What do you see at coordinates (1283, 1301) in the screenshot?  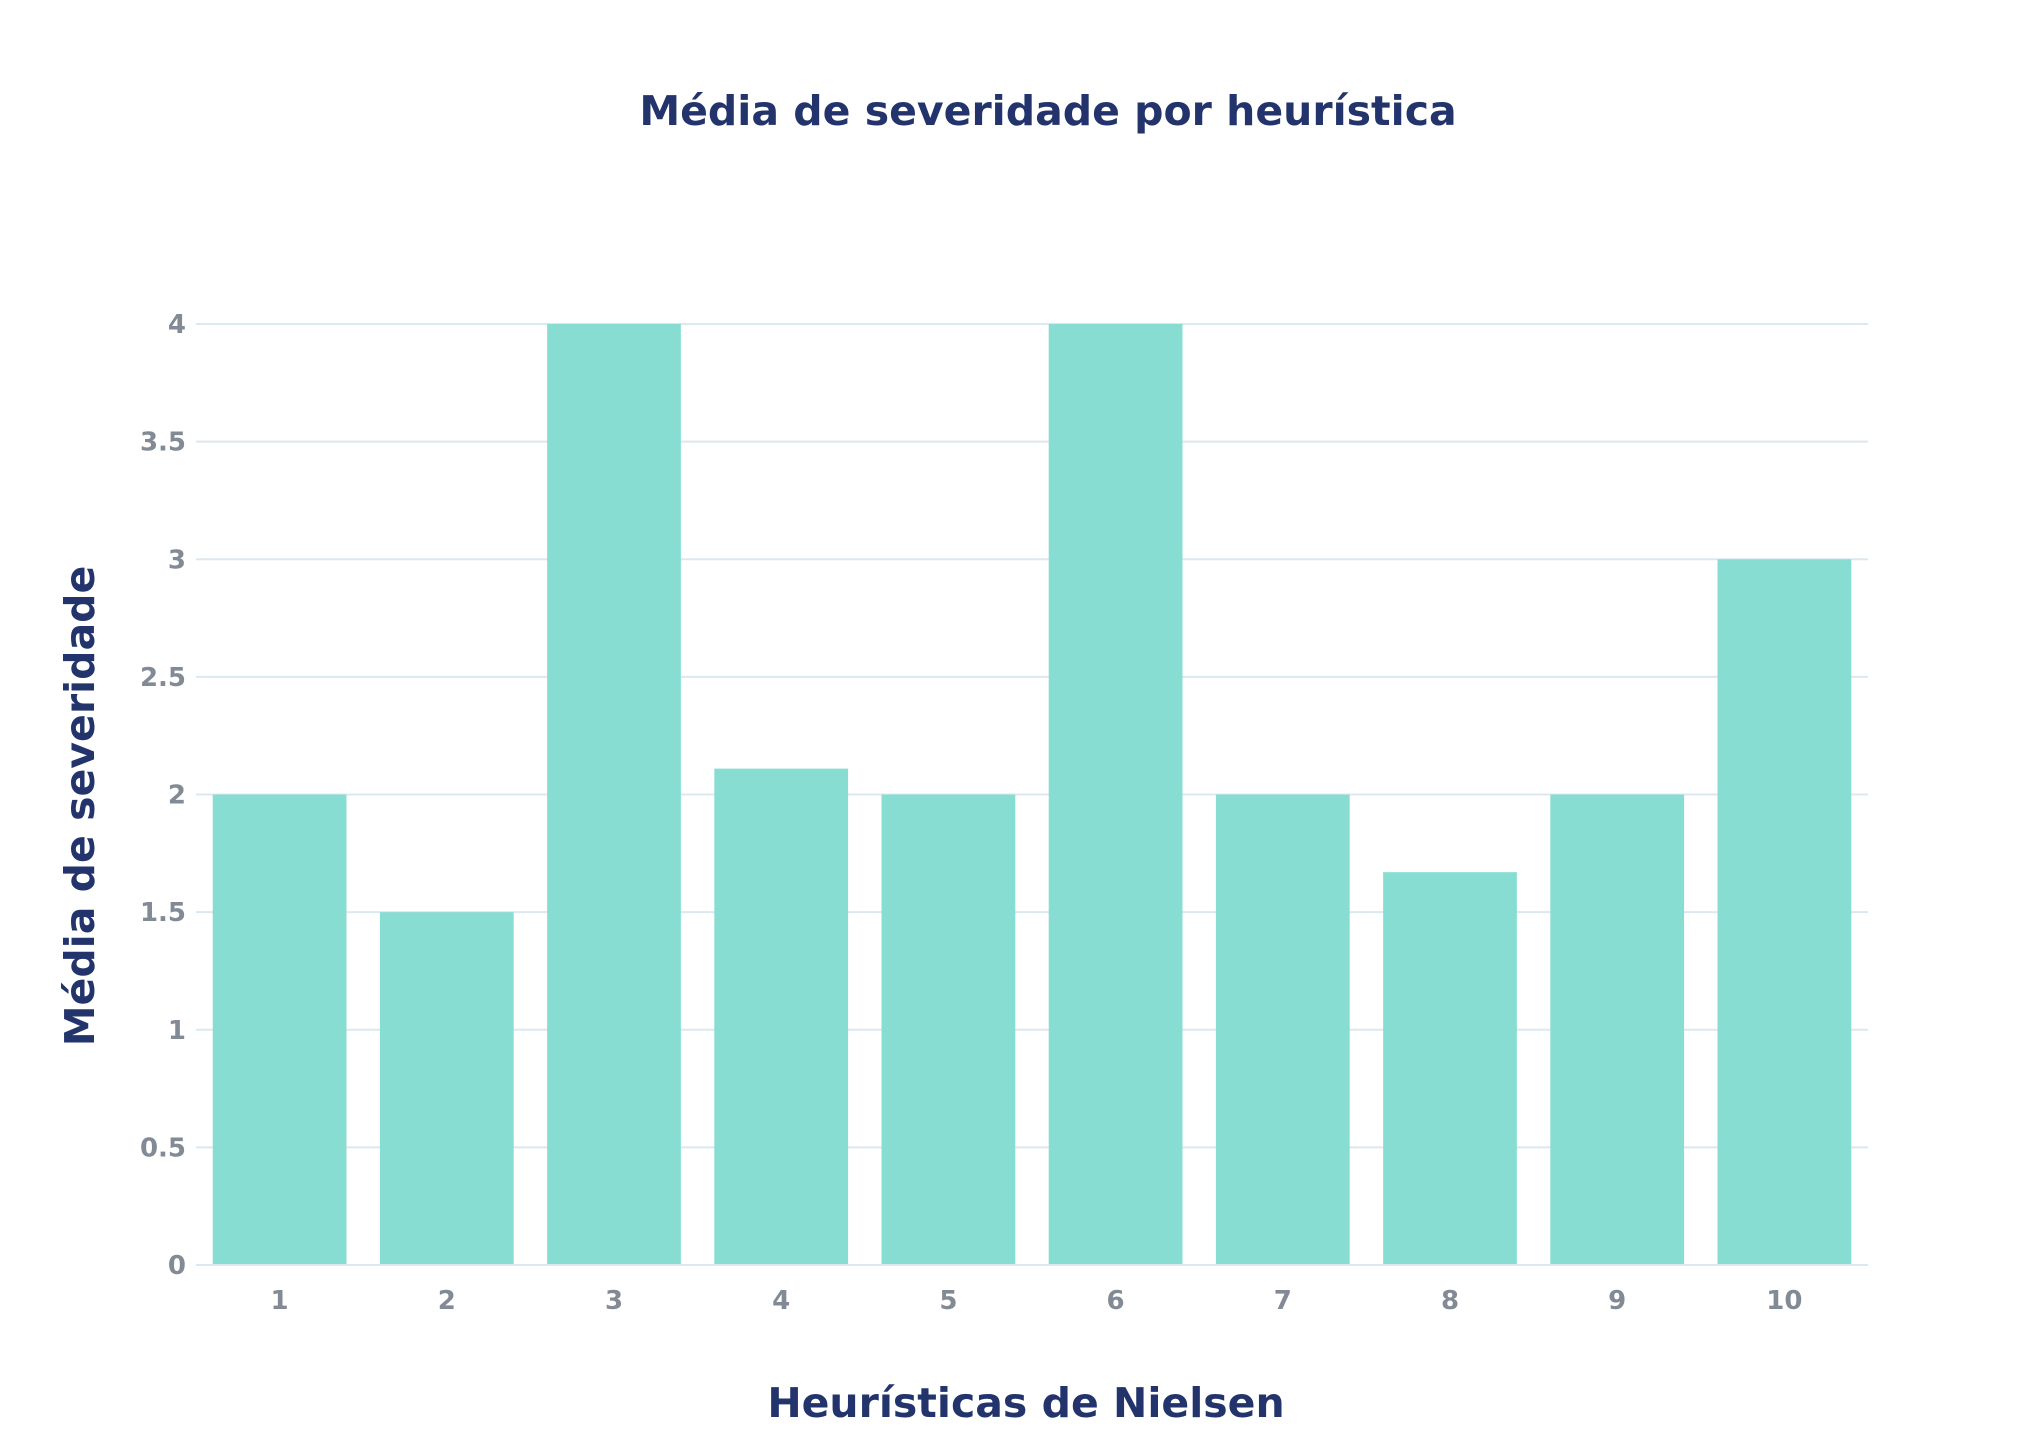 I see `x-tick-label: 7` at bounding box center [1283, 1301].